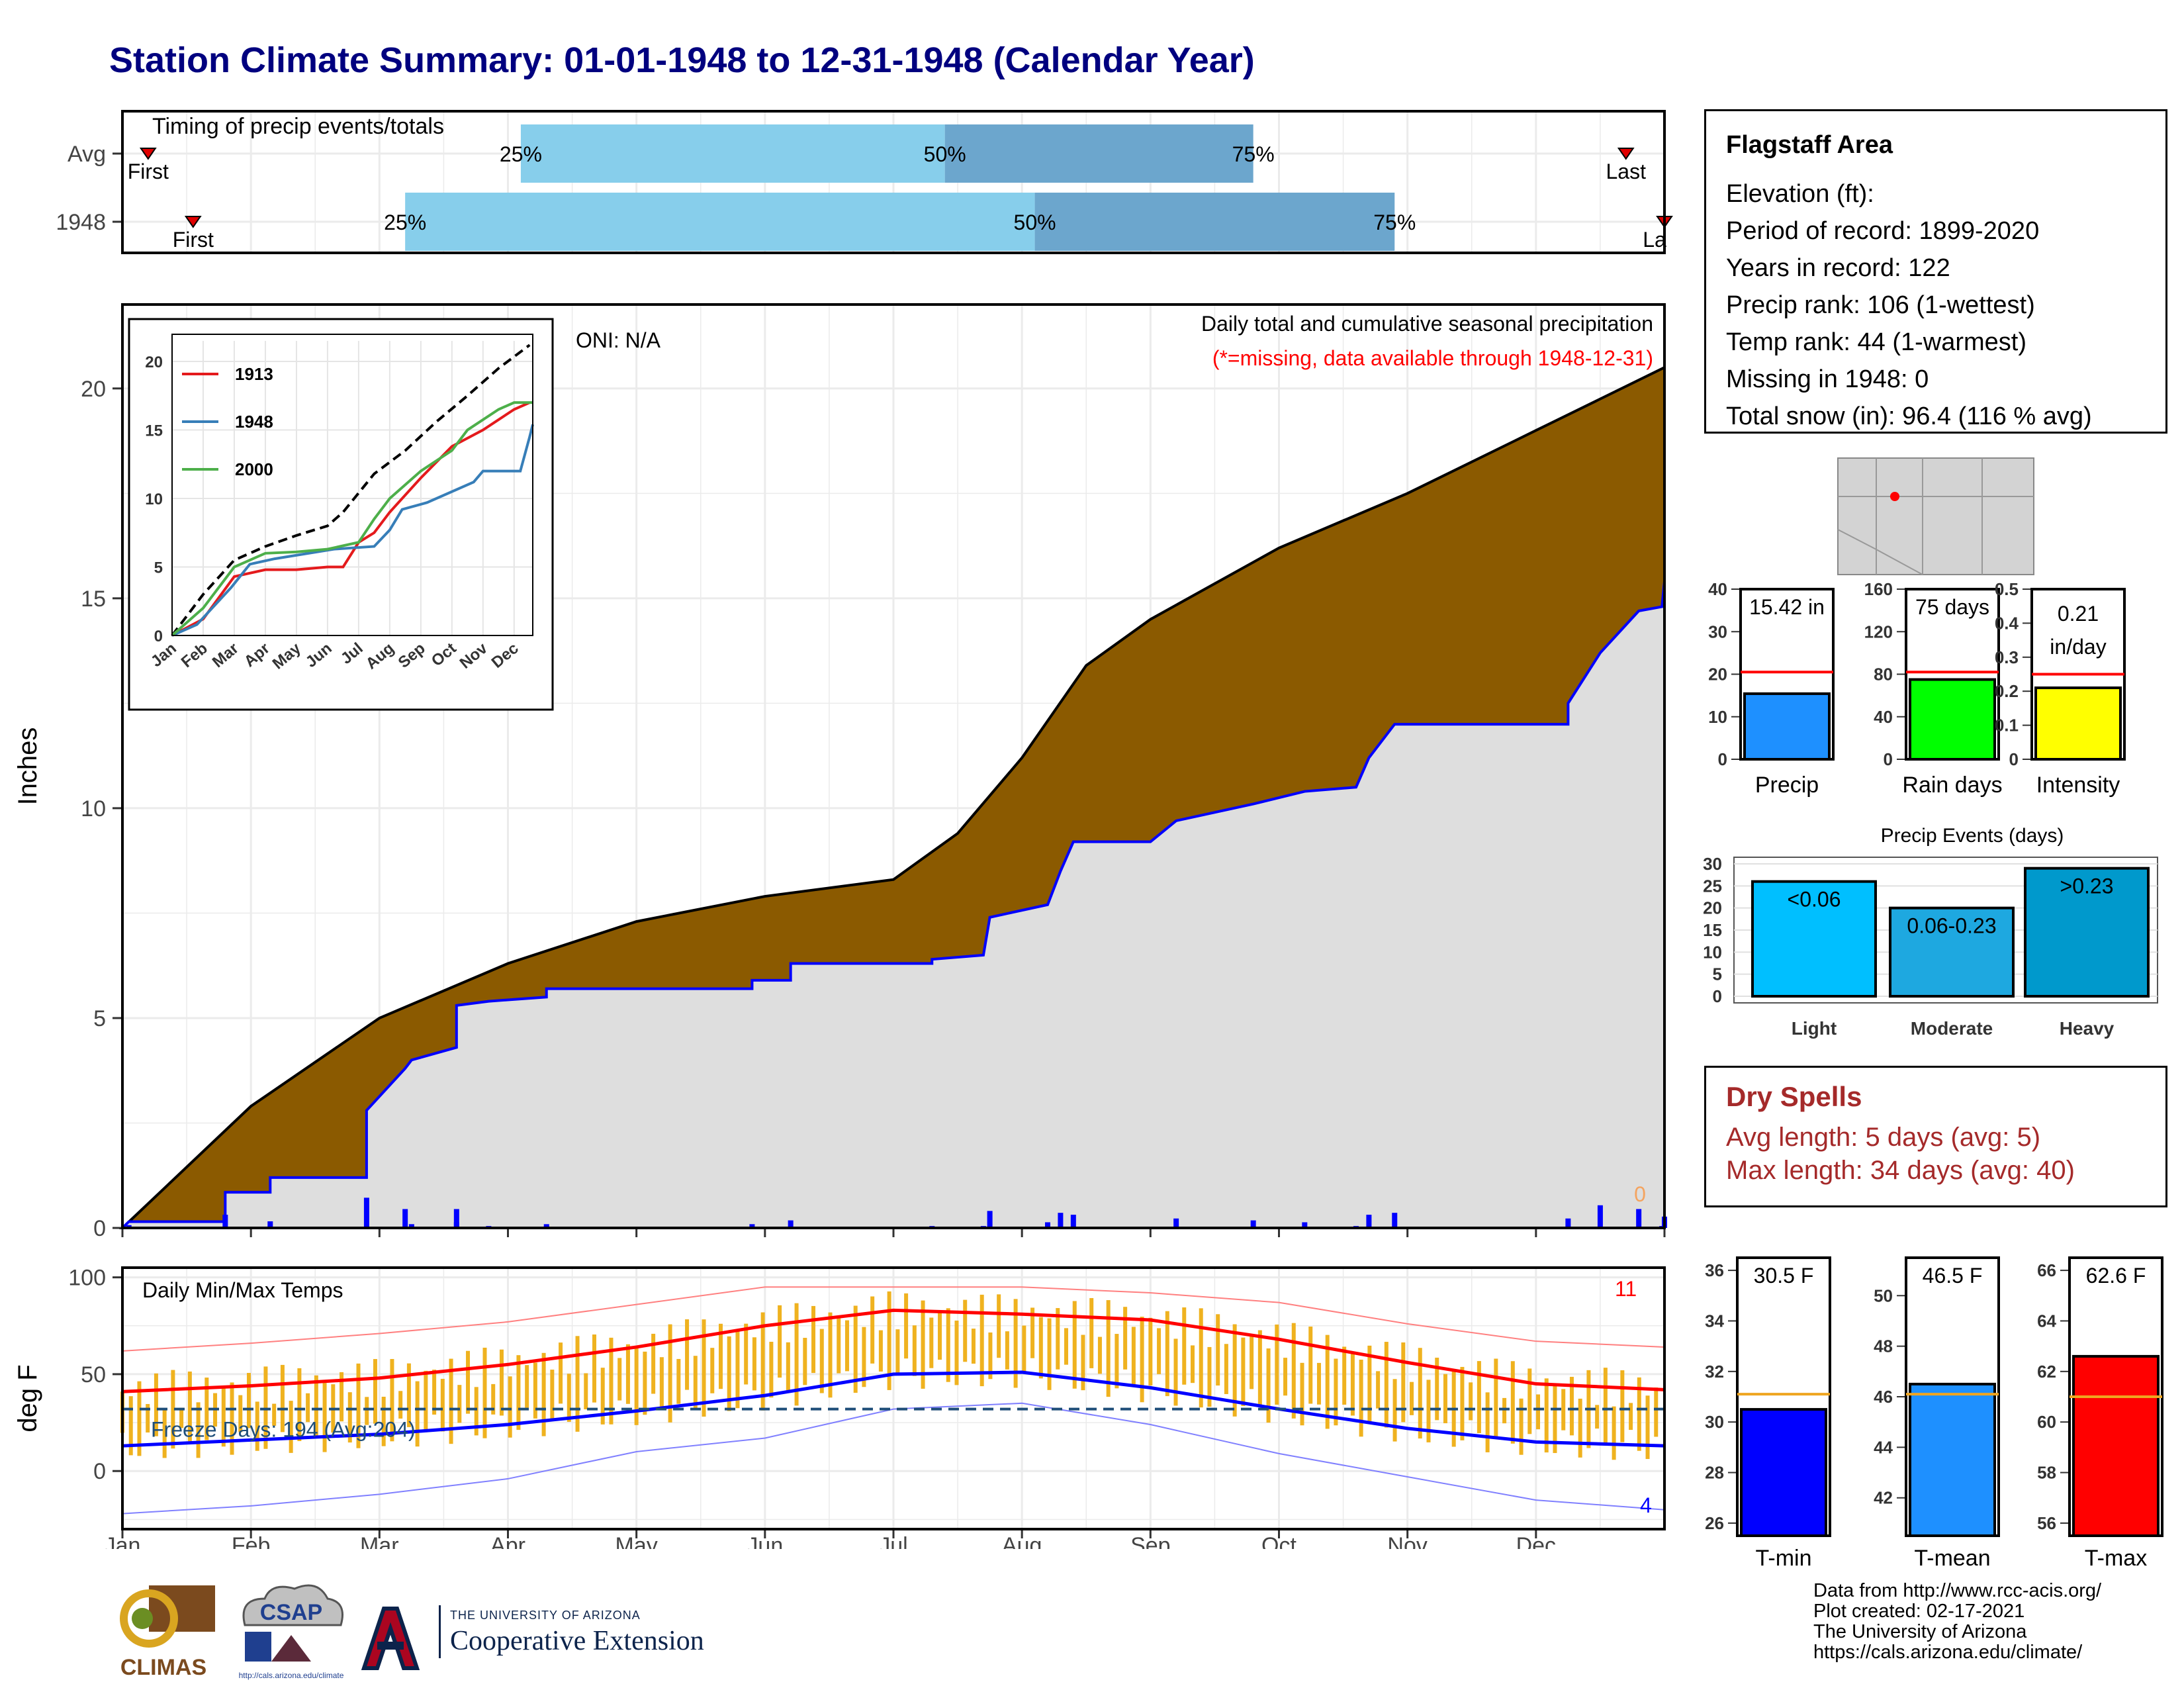 The height and width of the screenshot is (1688, 2184). Describe the element at coordinates (93, 389) in the screenshot. I see `precip-ytick-label: 20` at that location.